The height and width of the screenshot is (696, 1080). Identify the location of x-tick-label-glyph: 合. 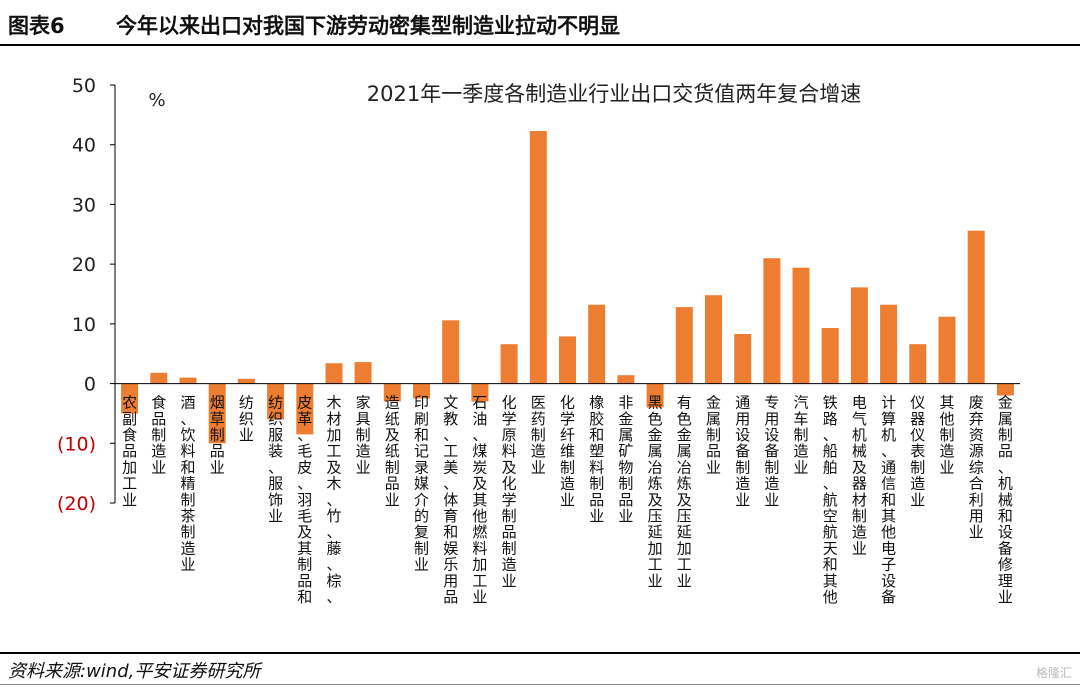
(976, 484).